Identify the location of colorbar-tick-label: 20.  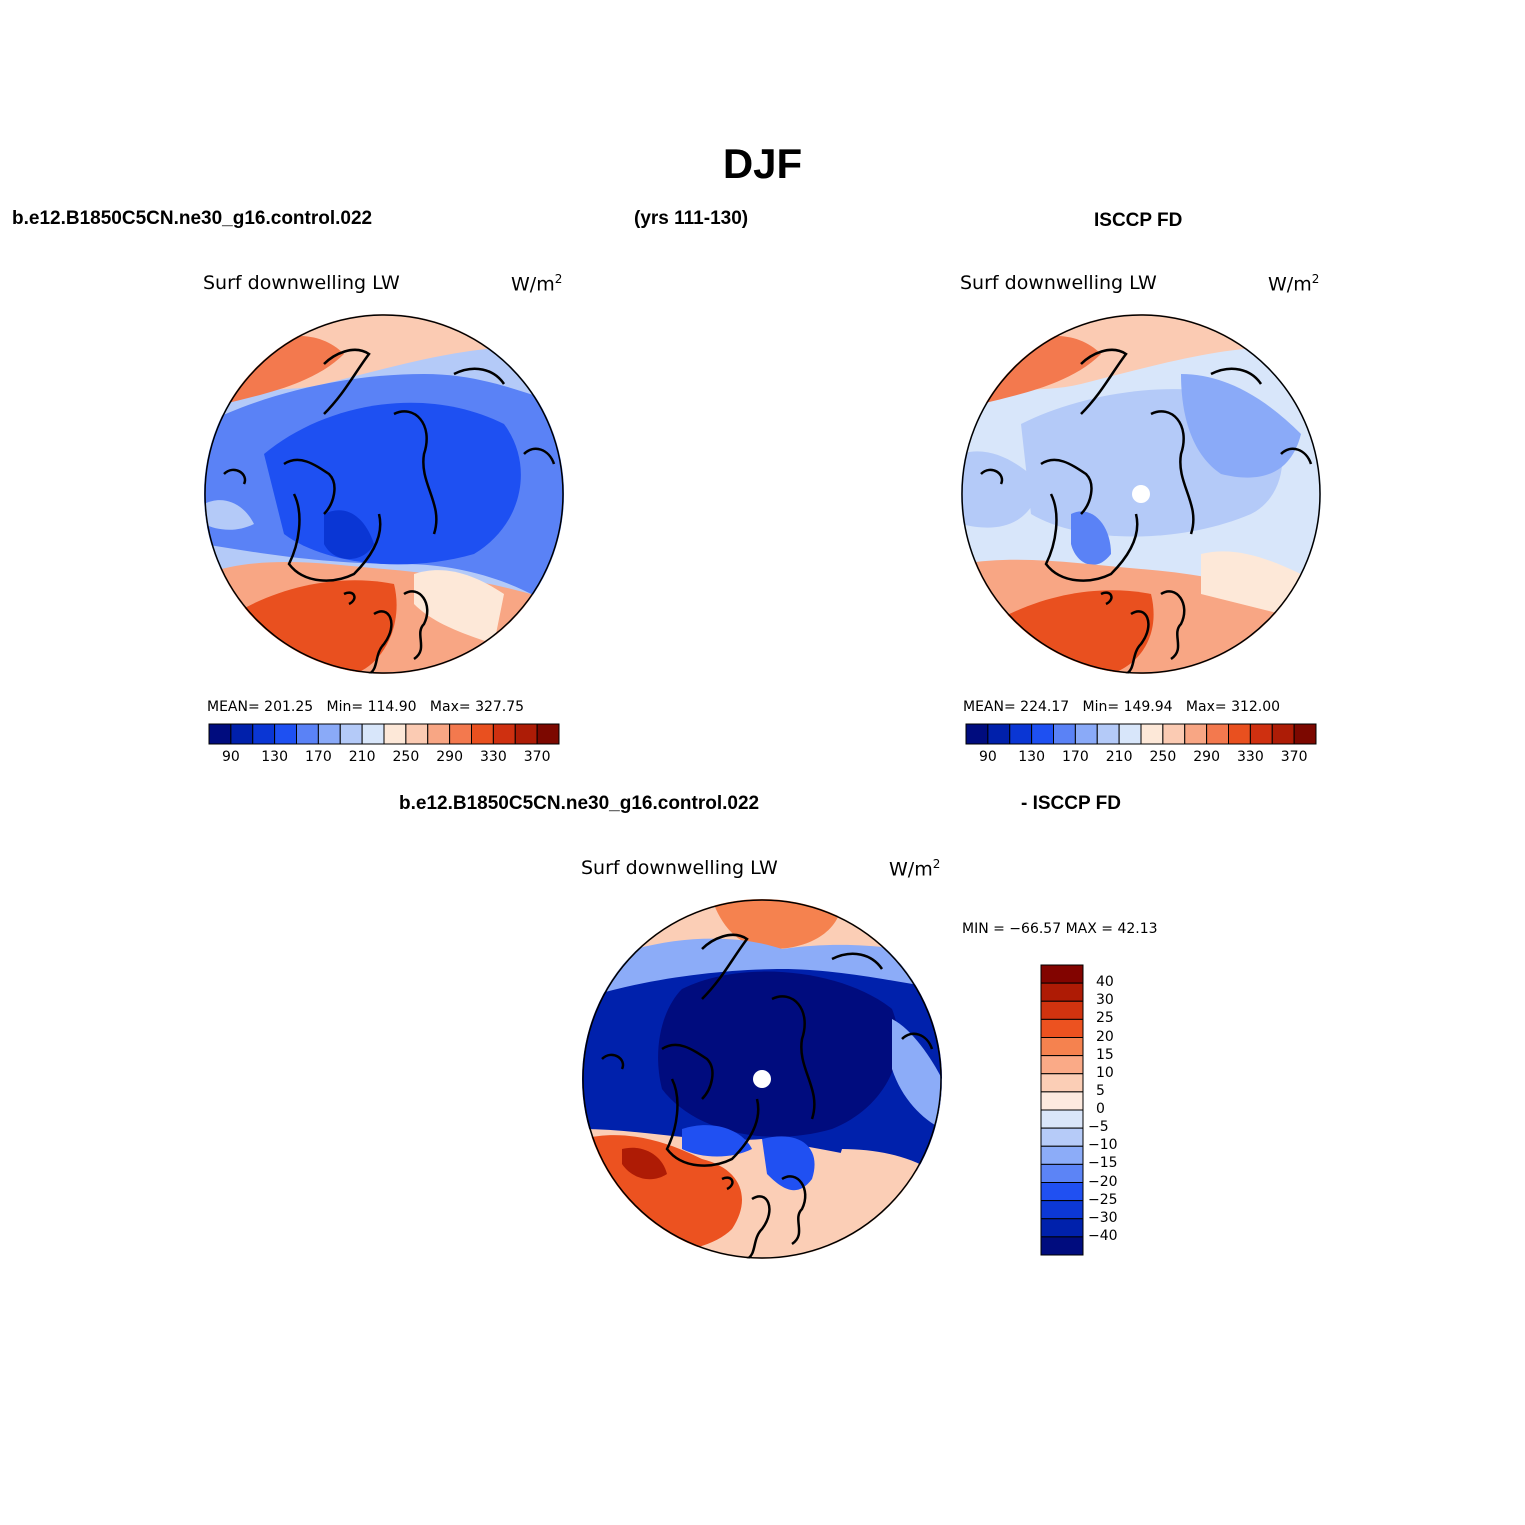
(1105, 1036).